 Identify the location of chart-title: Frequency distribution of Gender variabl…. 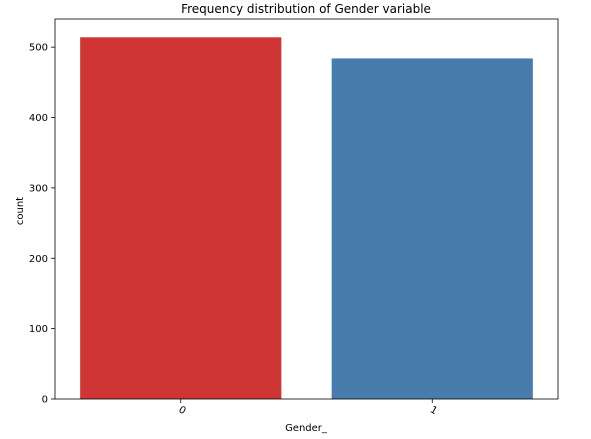
(306, 9).